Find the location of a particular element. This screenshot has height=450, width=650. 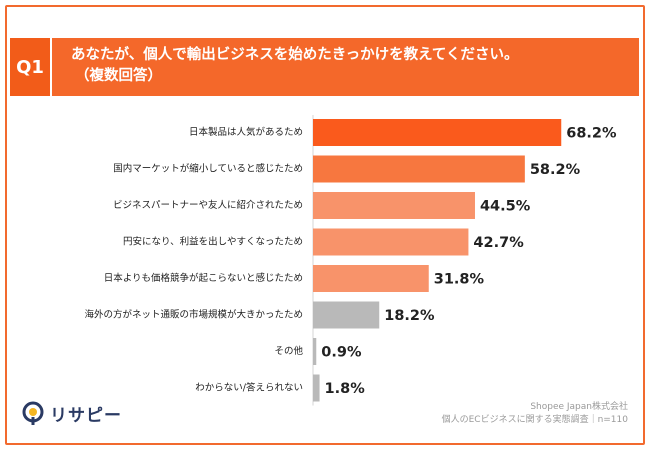

value-label-7: 0.9% is located at coordinates (341, 353).